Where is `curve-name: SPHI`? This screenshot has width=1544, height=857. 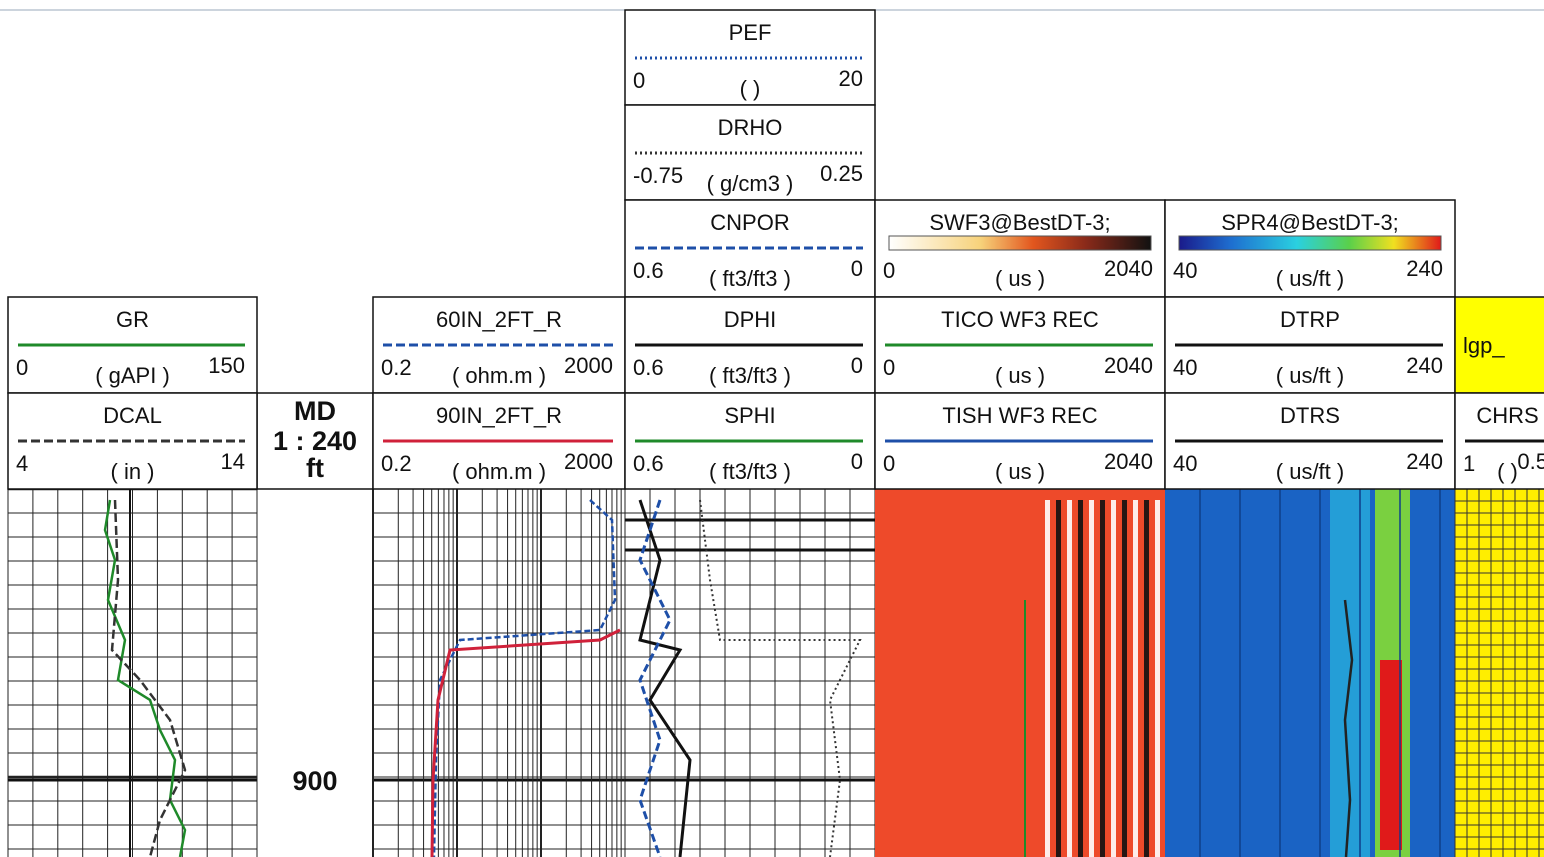 curve-name: SPHI is located at coordinates (749, 415).